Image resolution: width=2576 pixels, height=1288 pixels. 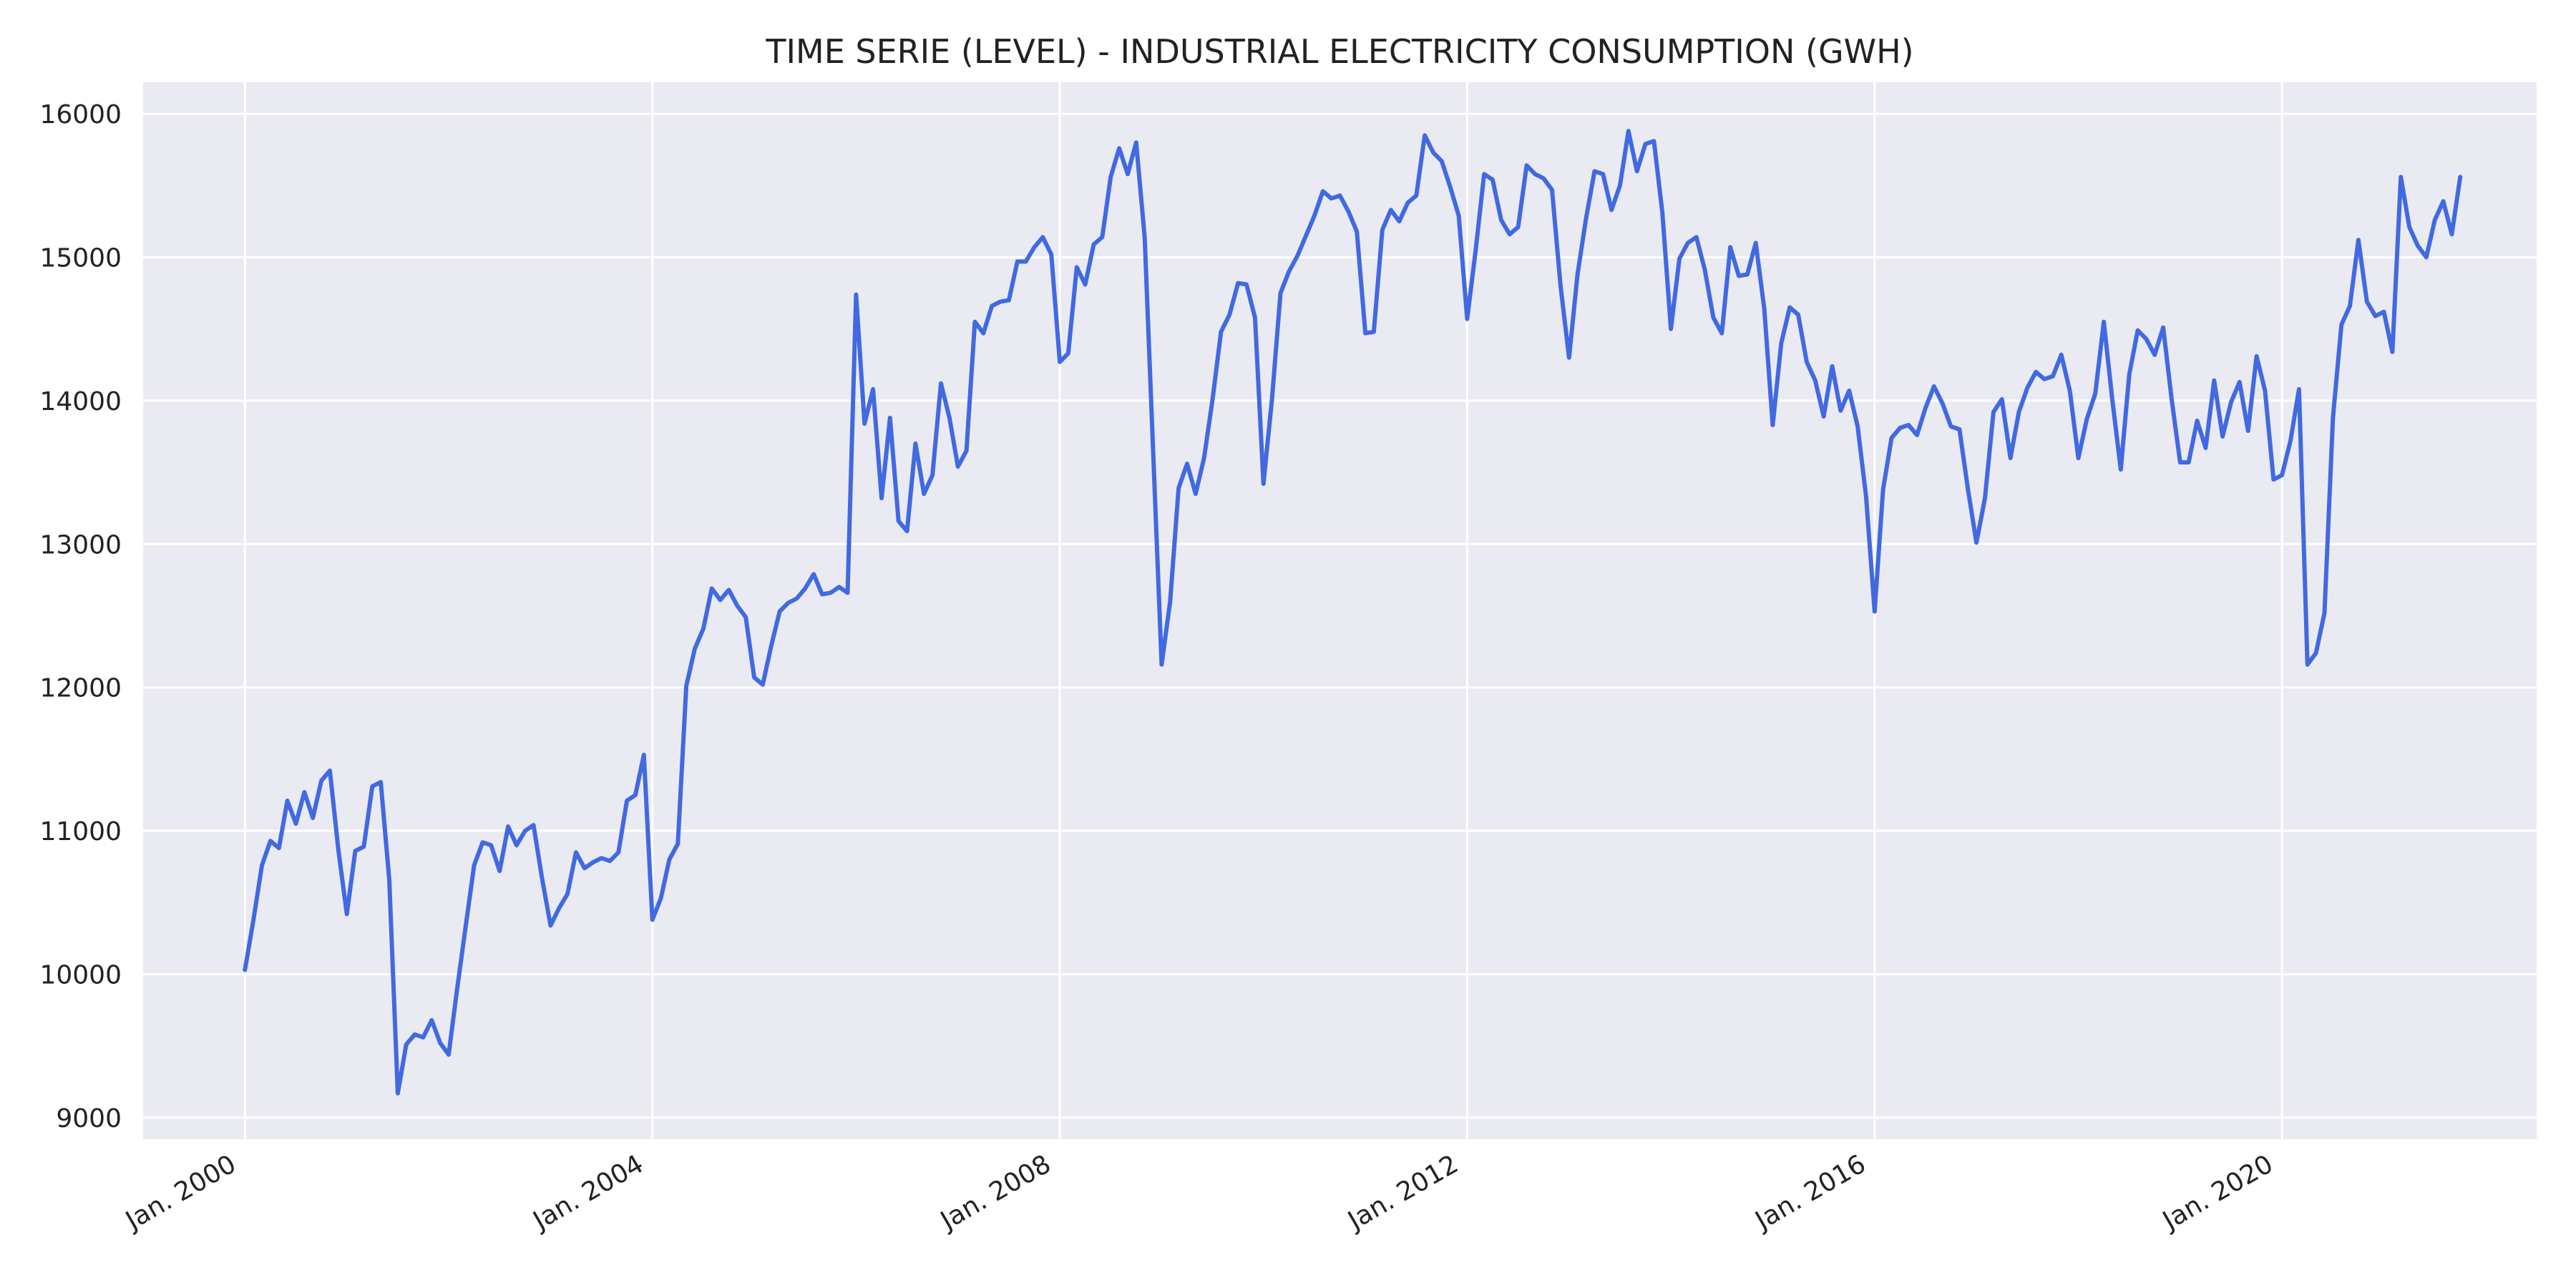 I want to click on y-tick-label: 15000, so click(x=80, y=258).